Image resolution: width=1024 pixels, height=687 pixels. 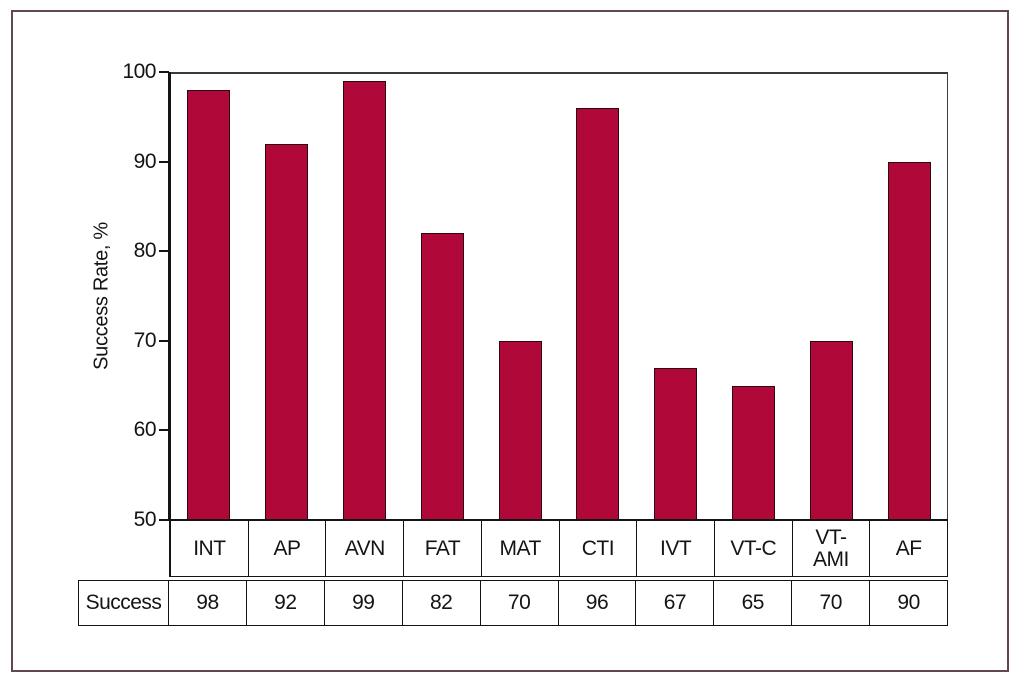 What do you see at coordinates (597, 314) in the screenshot?
I see `bar-cti` at bounding box center [597, 314].